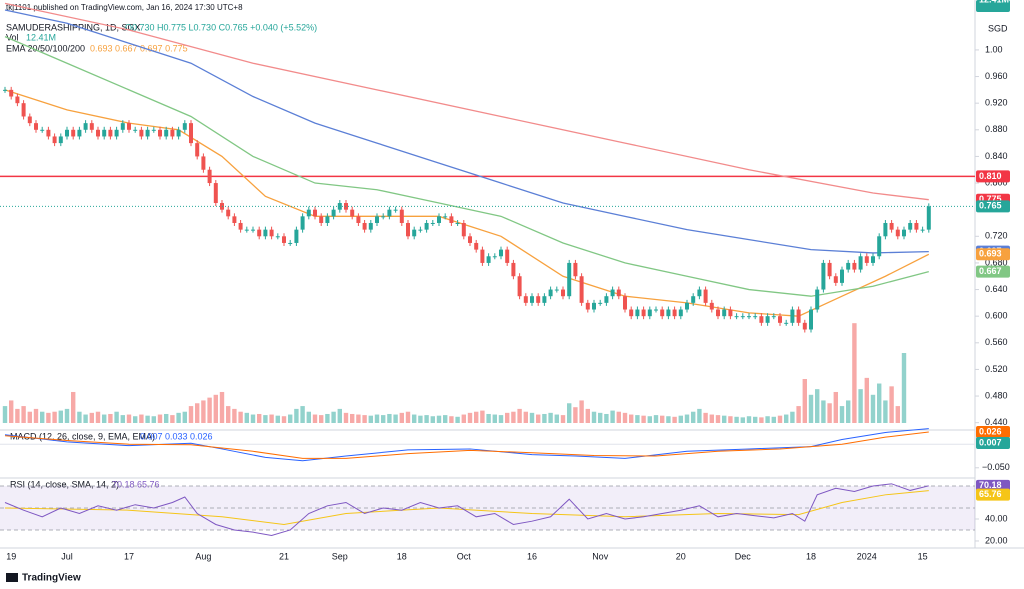 The height and width of the screenshot is (589, 1024). I want to click on y-tick-label: 0.920, so click(996, 103).